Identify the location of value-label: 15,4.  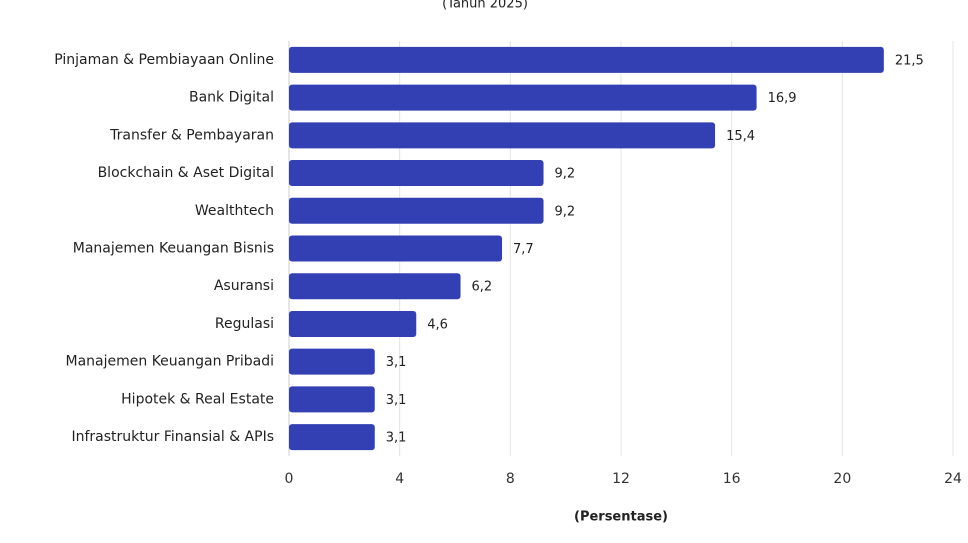
(740, 136).